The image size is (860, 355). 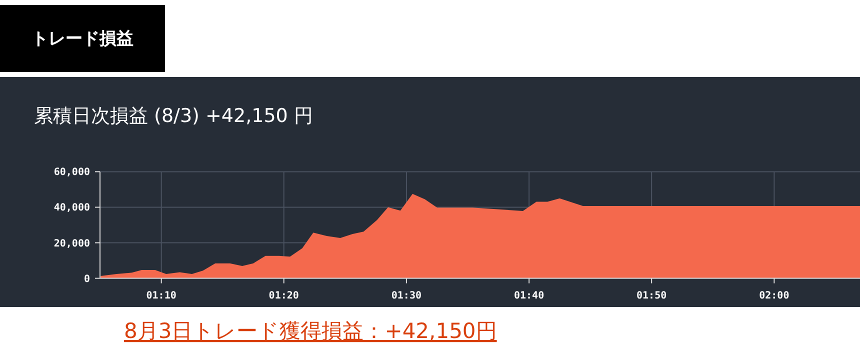 I want to click on x-tick-label: 01:50, so click(x=651, y=296).